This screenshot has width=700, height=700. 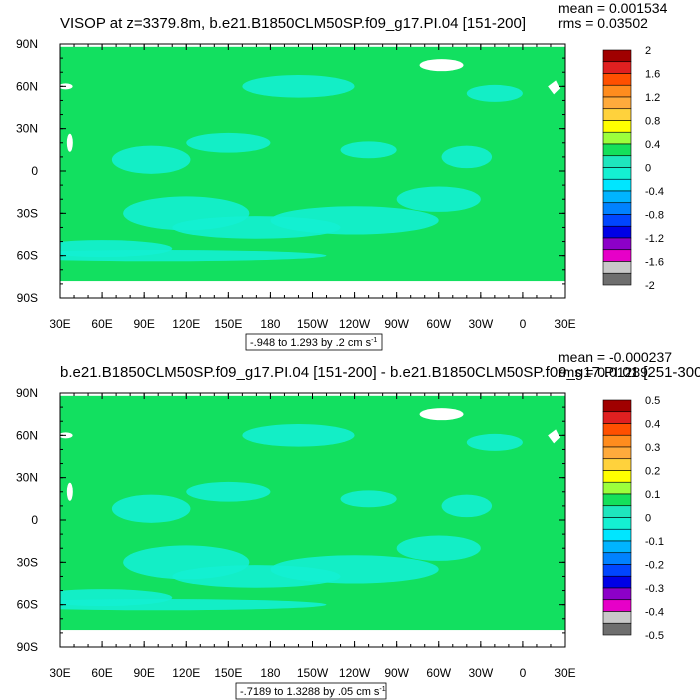 I want to click on hudson-land, so click(x=554, y=436).